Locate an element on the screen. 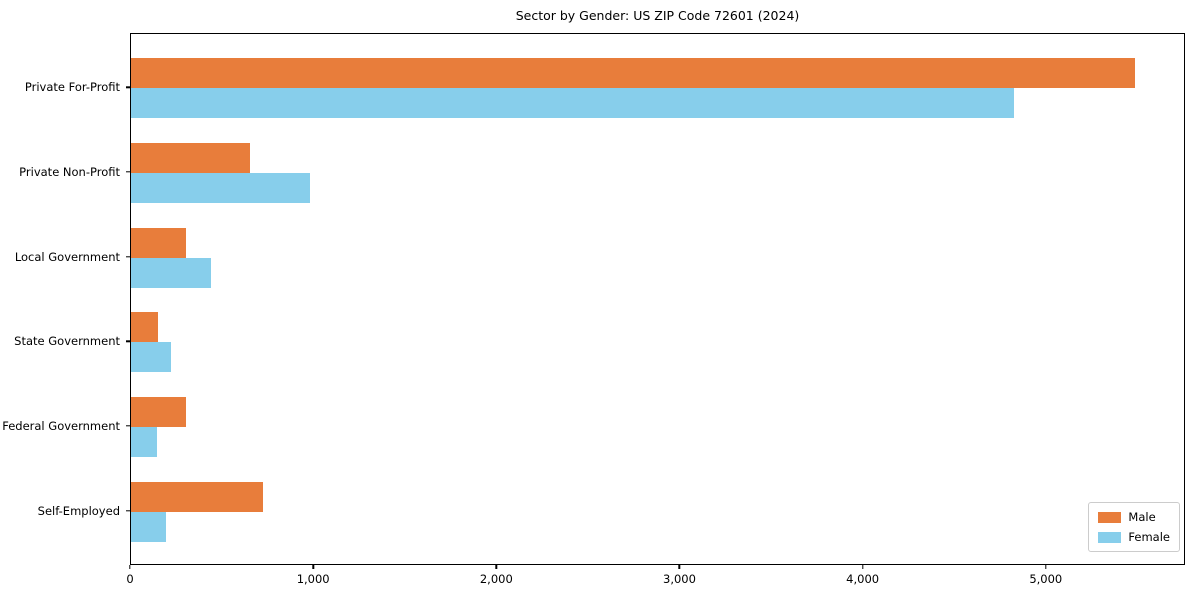 The height and width of the screenshot is (600, 1200). y-tick-state-government is located at coordinates (128, 341).